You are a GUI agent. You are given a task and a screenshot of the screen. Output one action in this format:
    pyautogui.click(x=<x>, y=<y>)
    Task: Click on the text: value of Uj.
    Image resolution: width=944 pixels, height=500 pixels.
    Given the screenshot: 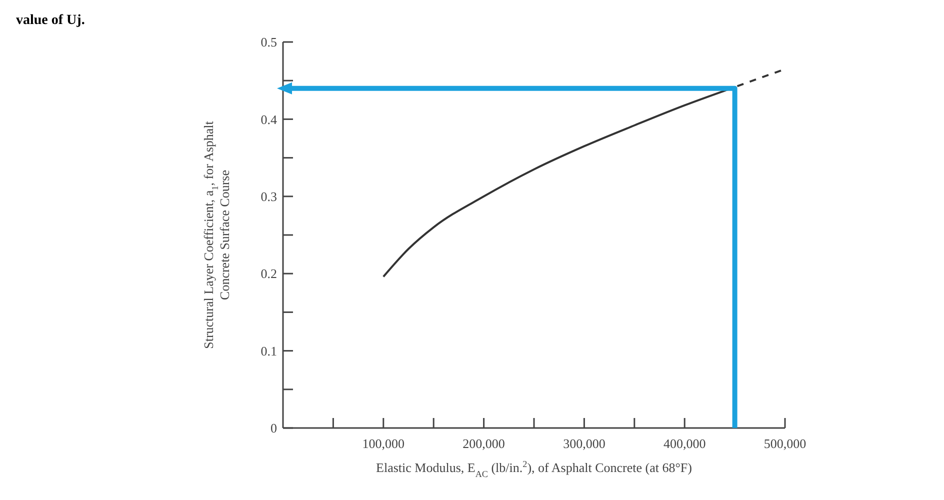 What is the action you would take?
    pyautogui.click(x=50, y=20)
    